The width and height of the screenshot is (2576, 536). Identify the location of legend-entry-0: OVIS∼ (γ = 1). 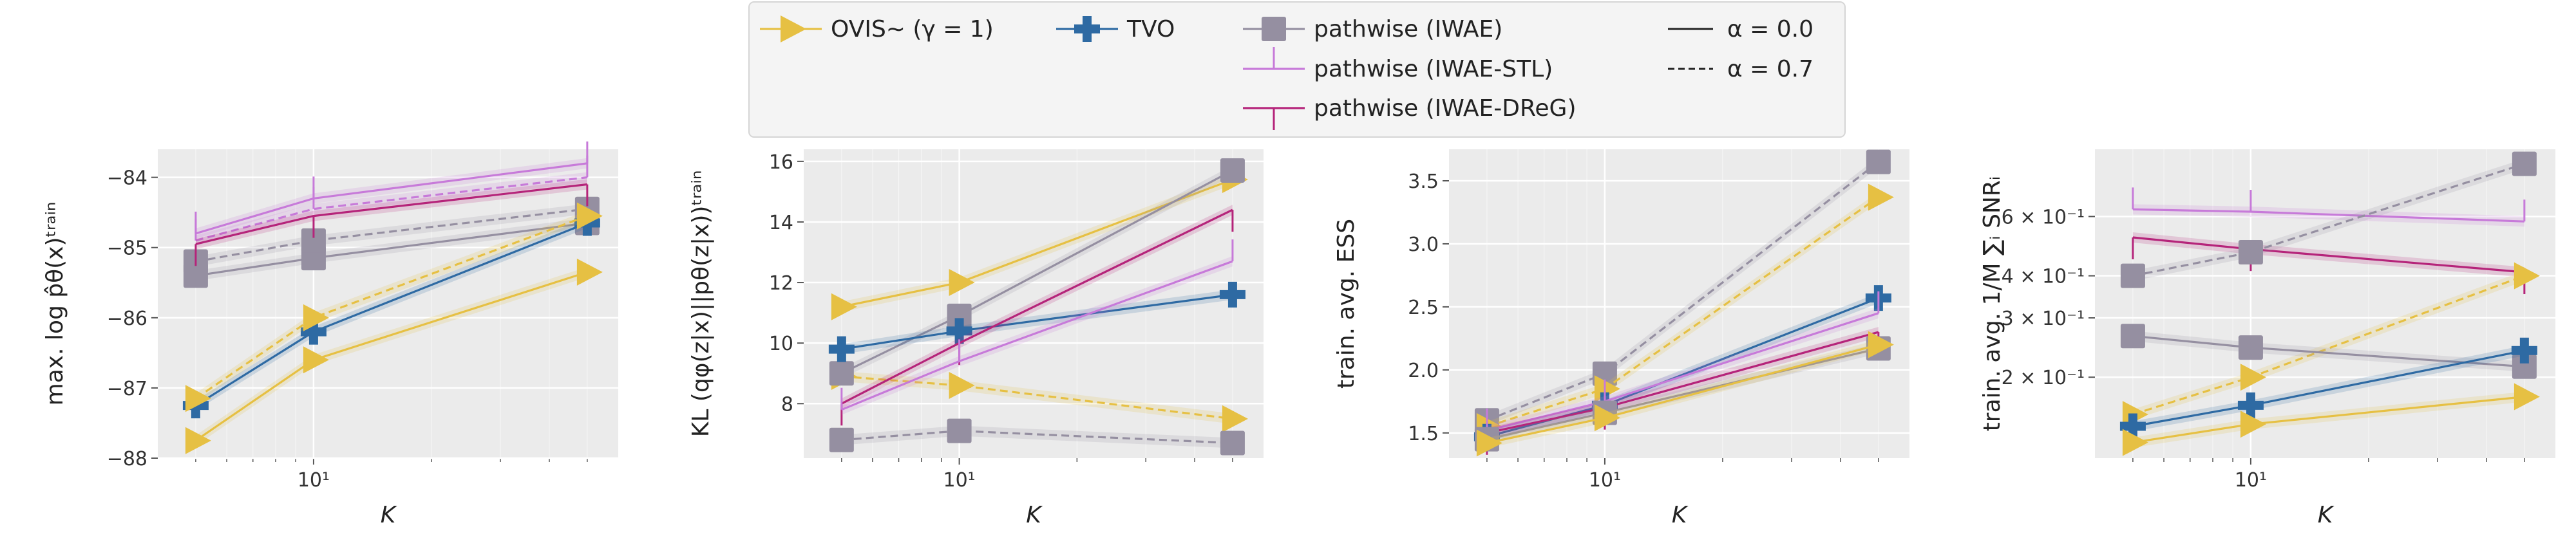
(877, 28).